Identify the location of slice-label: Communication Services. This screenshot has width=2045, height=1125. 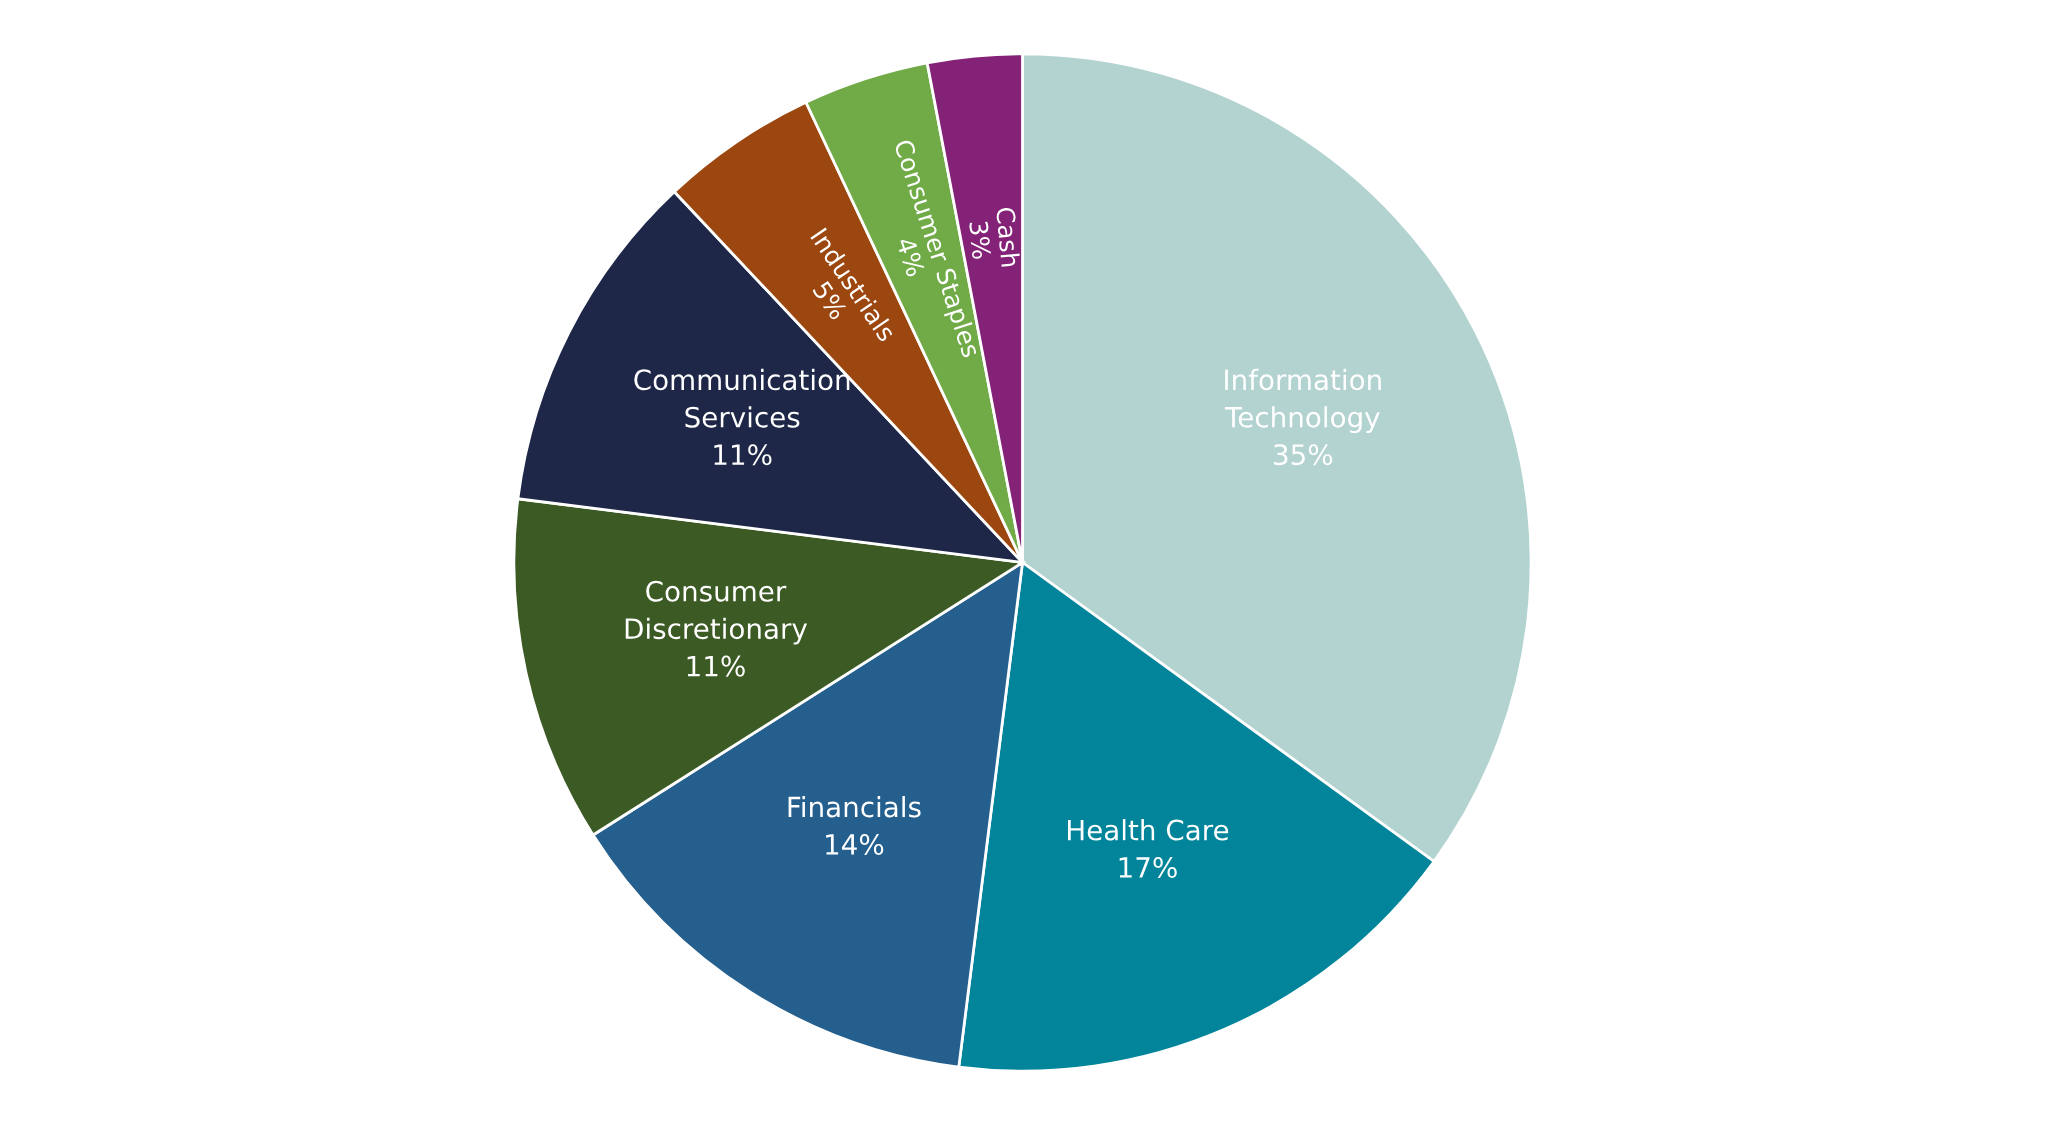
(742, 398).